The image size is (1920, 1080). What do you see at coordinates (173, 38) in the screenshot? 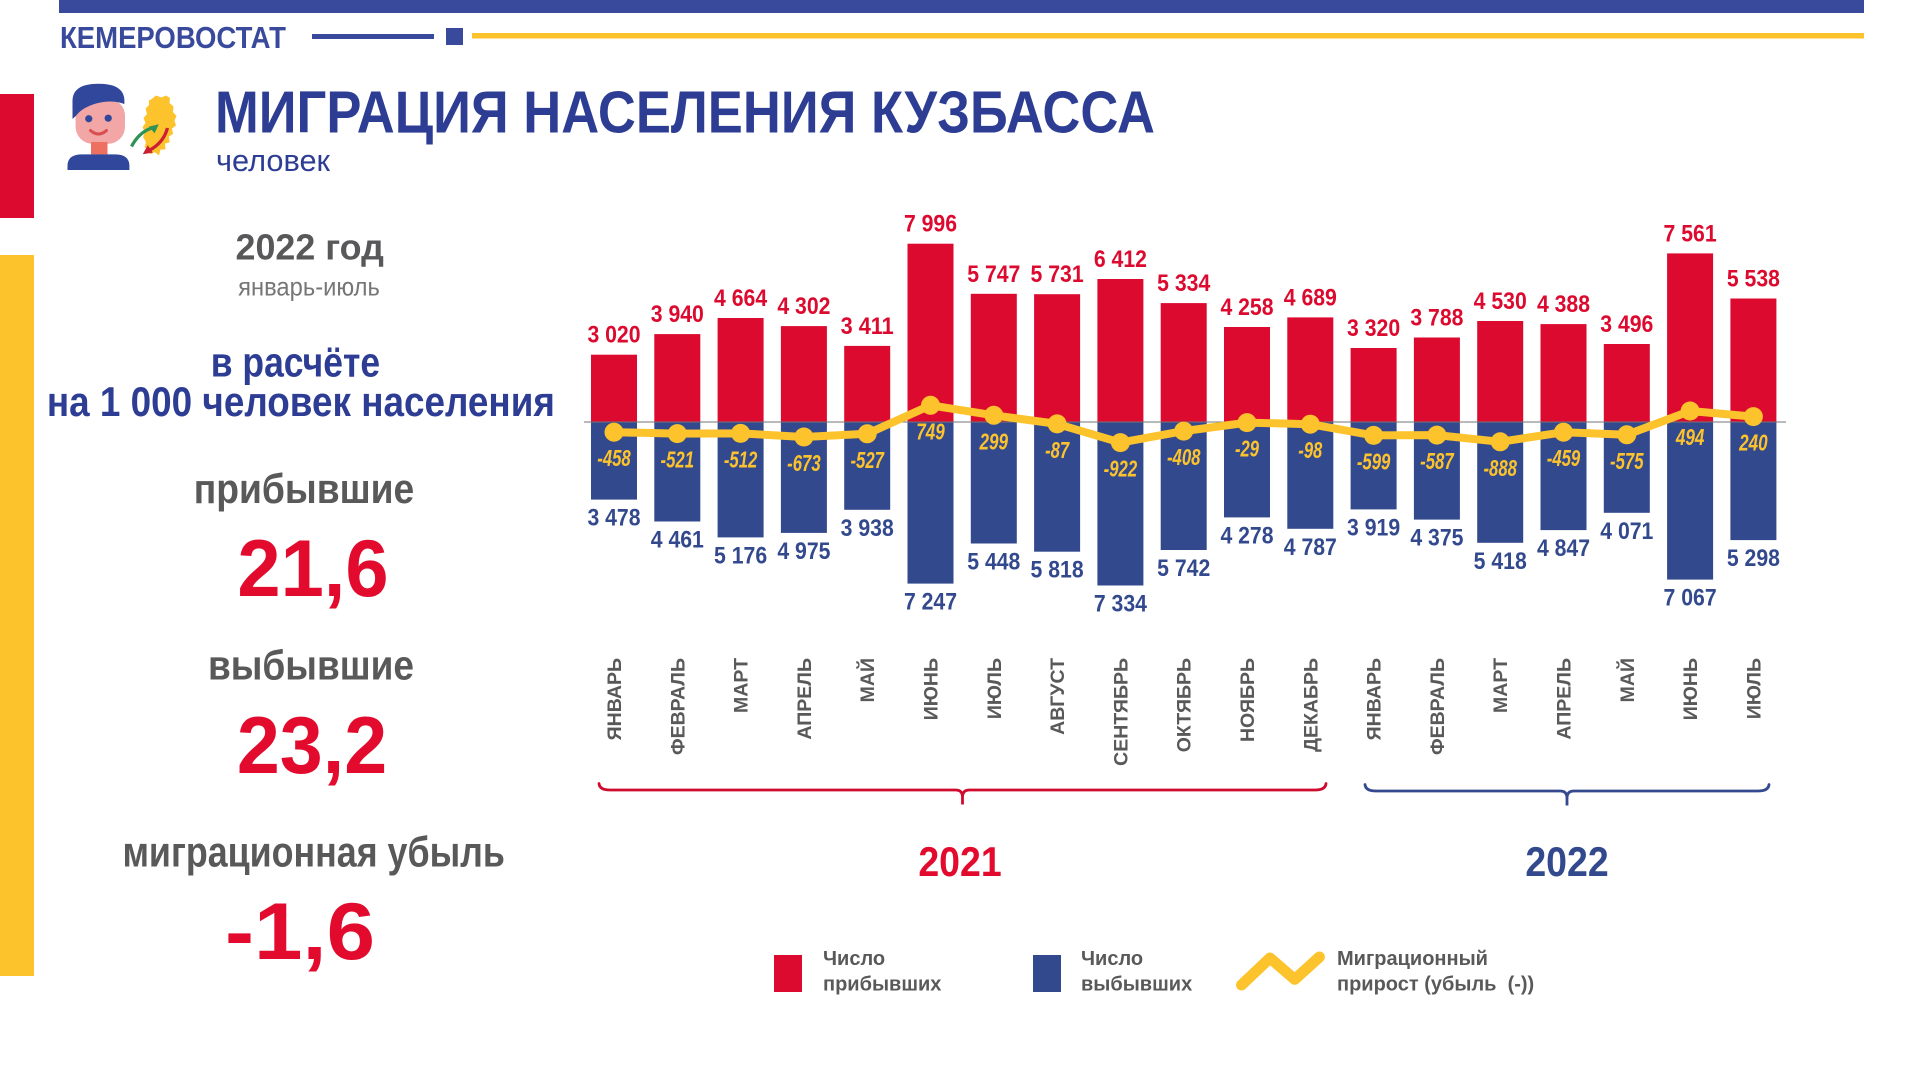
I see `svg-text: КЕМЕРОВОСТАТ` at bounding box center [173, 38].